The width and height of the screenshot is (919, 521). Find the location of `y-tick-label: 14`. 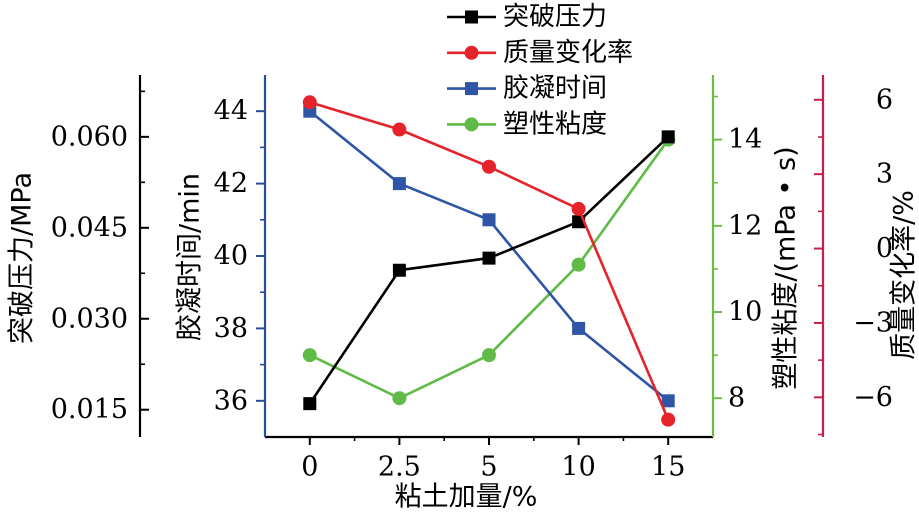

y-tick-label: 14 is located at coordinates (745, 139).